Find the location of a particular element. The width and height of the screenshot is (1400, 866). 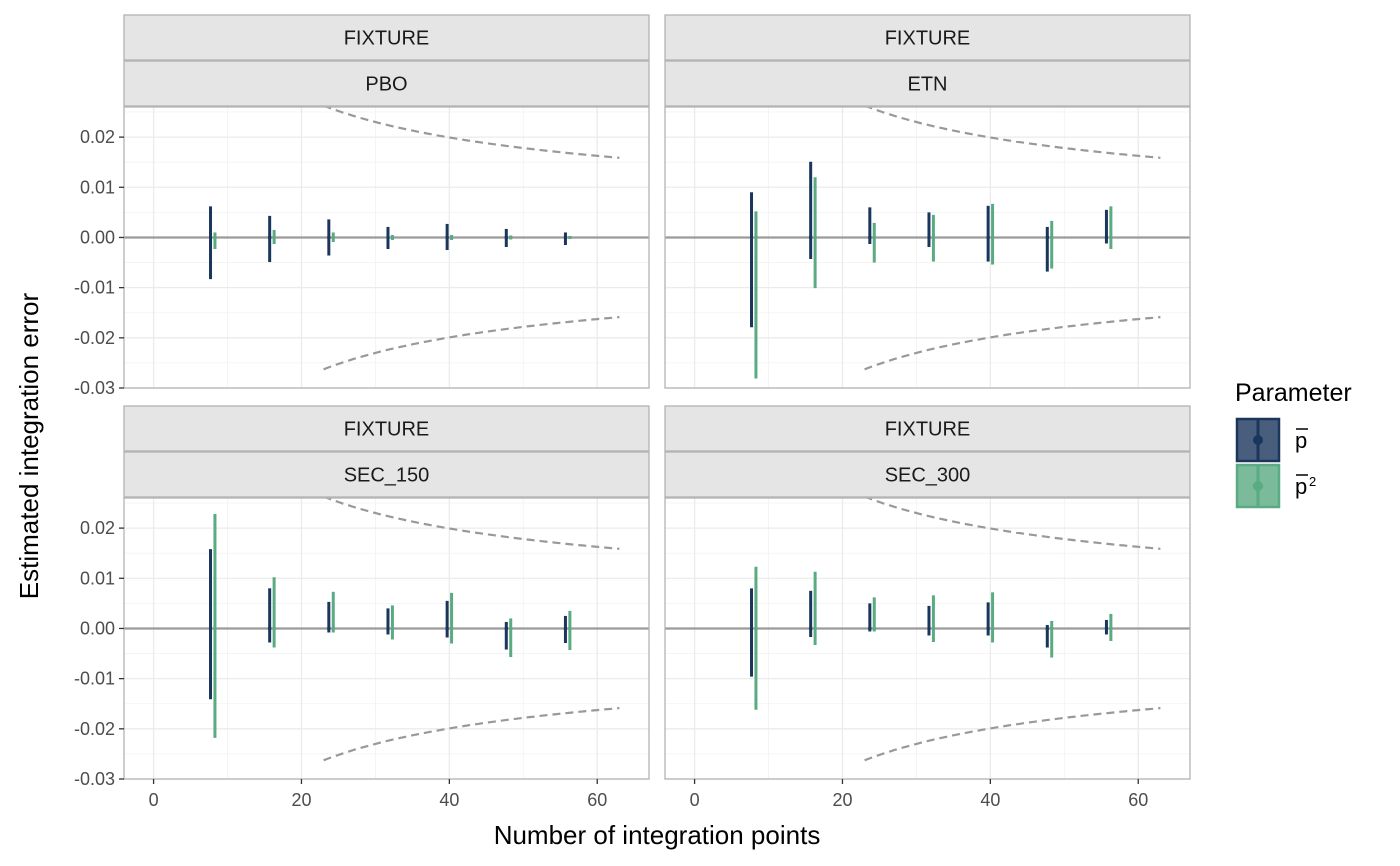

facet-strip-bottom-label: SEC_150 is located at coordinates (387, 476).